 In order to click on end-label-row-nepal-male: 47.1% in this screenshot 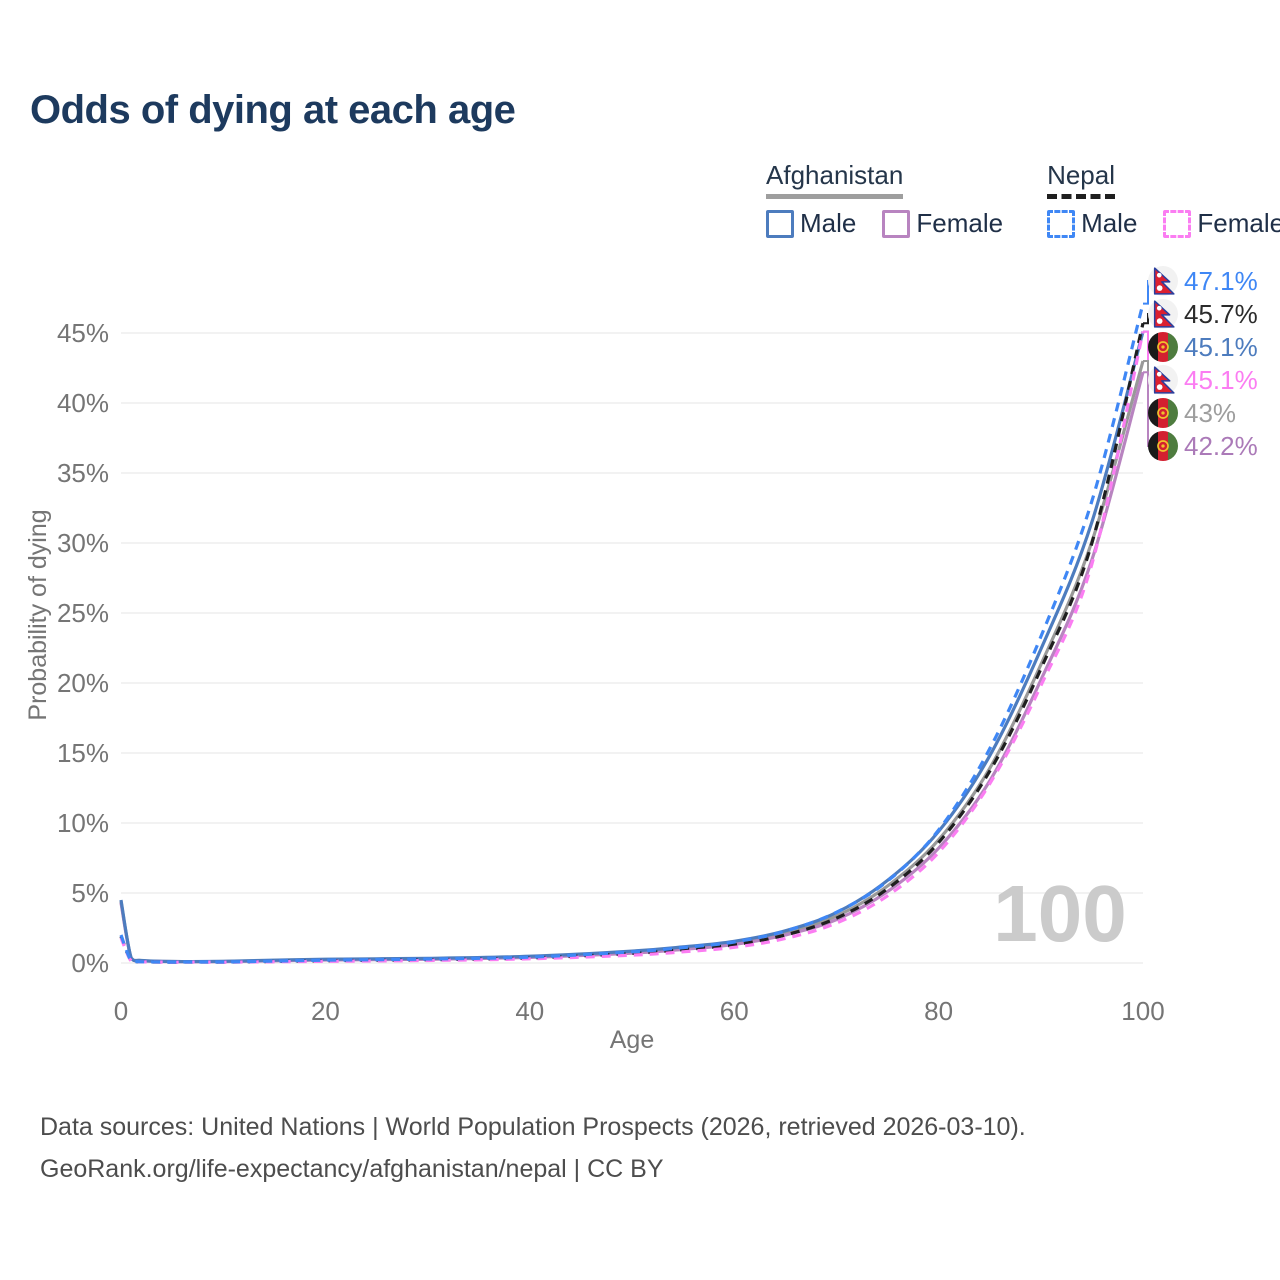, I will do `click(1203, 281)`.